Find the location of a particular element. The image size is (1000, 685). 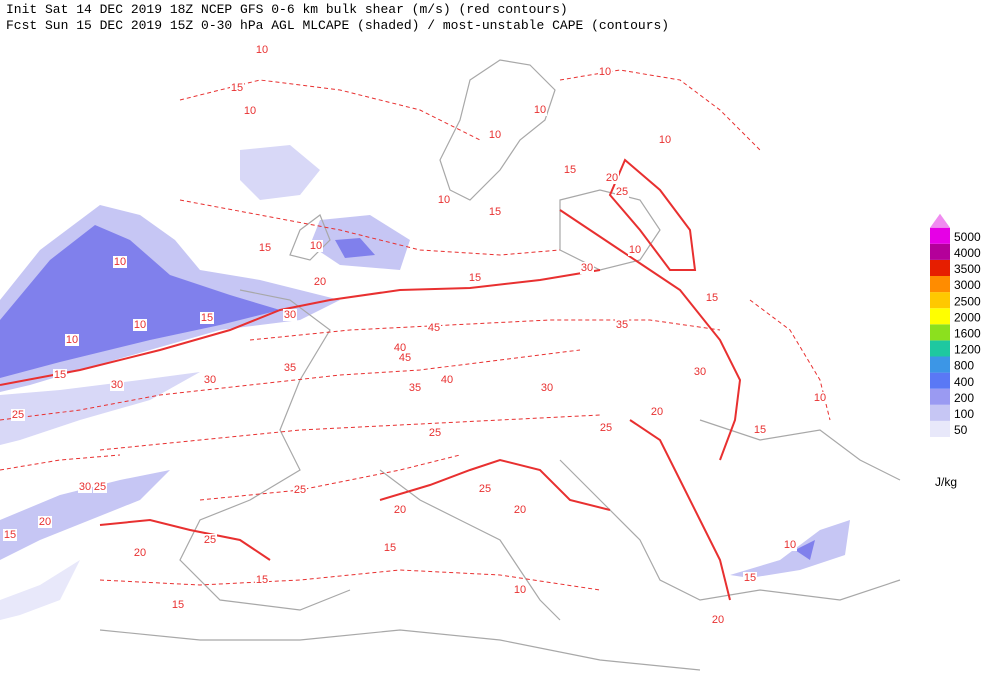

legend-label: 3000 is located at coordinates (967, 285).